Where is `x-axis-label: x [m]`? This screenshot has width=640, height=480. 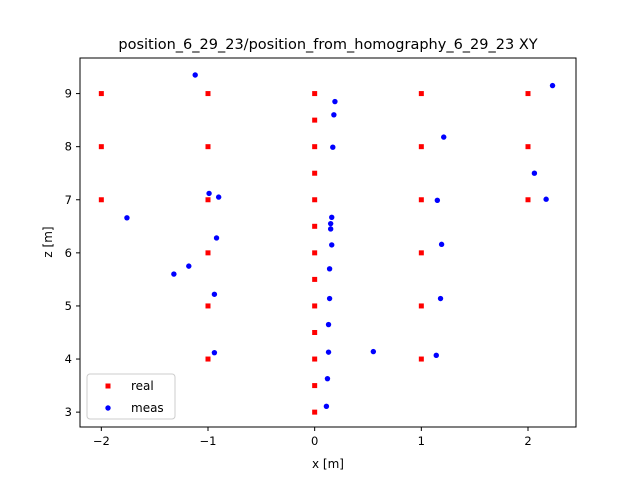
x-axis-label: x [m] is located at coordinates (328, 464).